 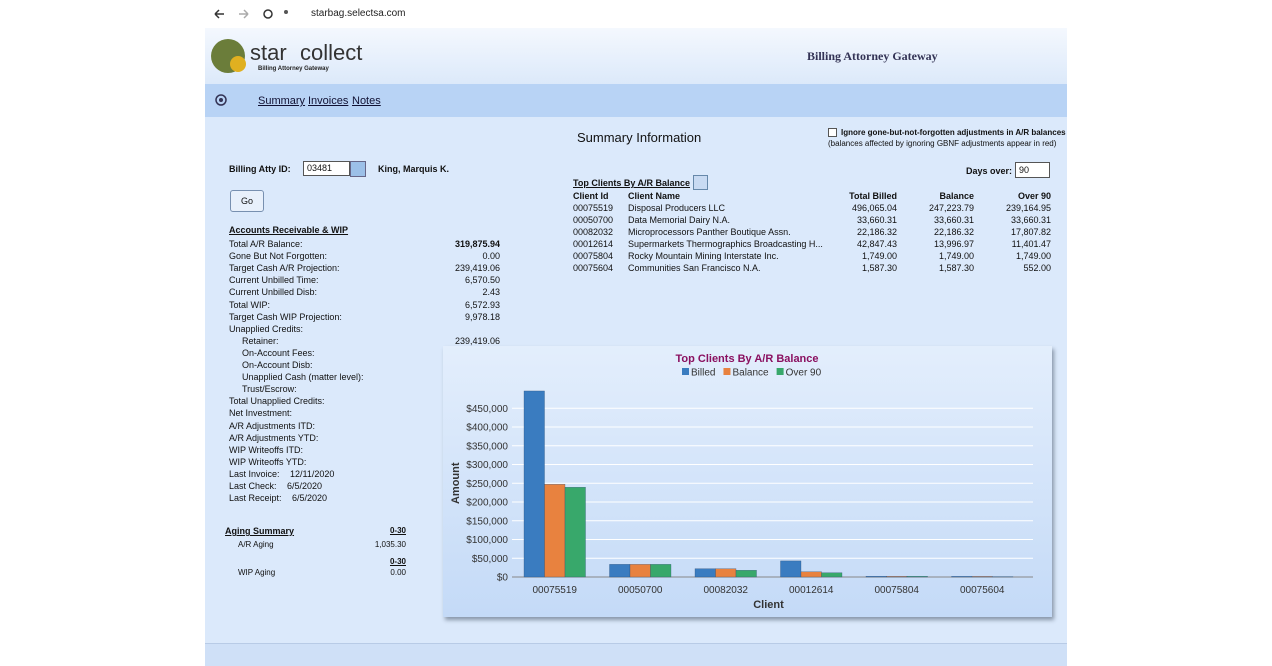 I want to click on y-tick-label: $100,000, so click(x=487, y=540).